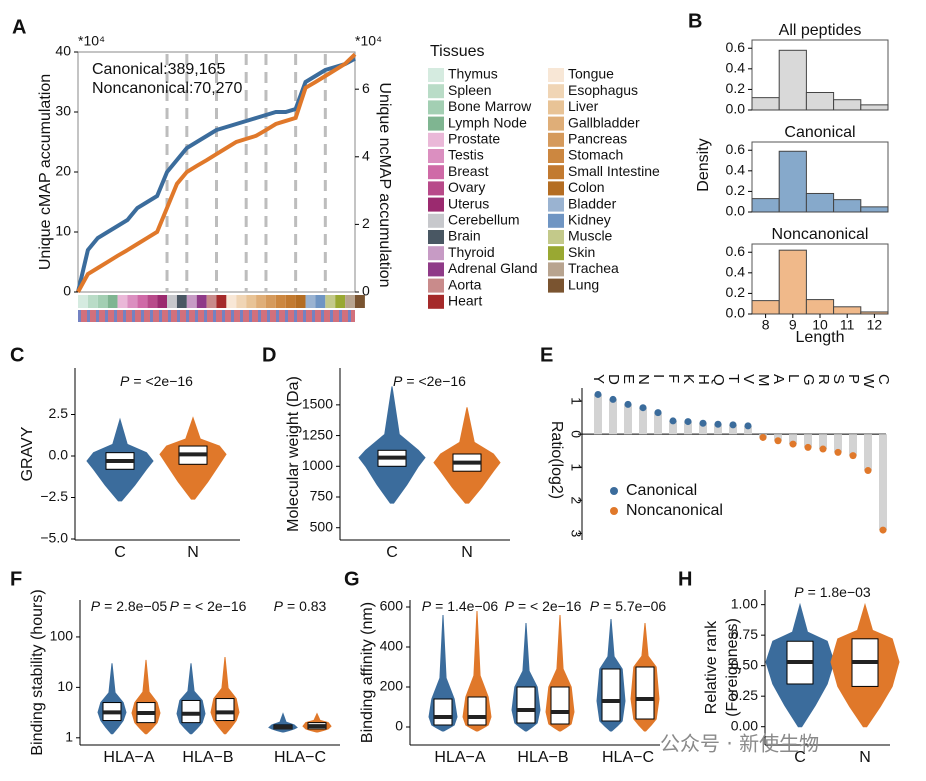 This screenshot has height=781, width=926. What do you see at coordinates (744, 725) in the screenshot?
I see `y-tick-label: 0.00` at bounding box center [744, 725].